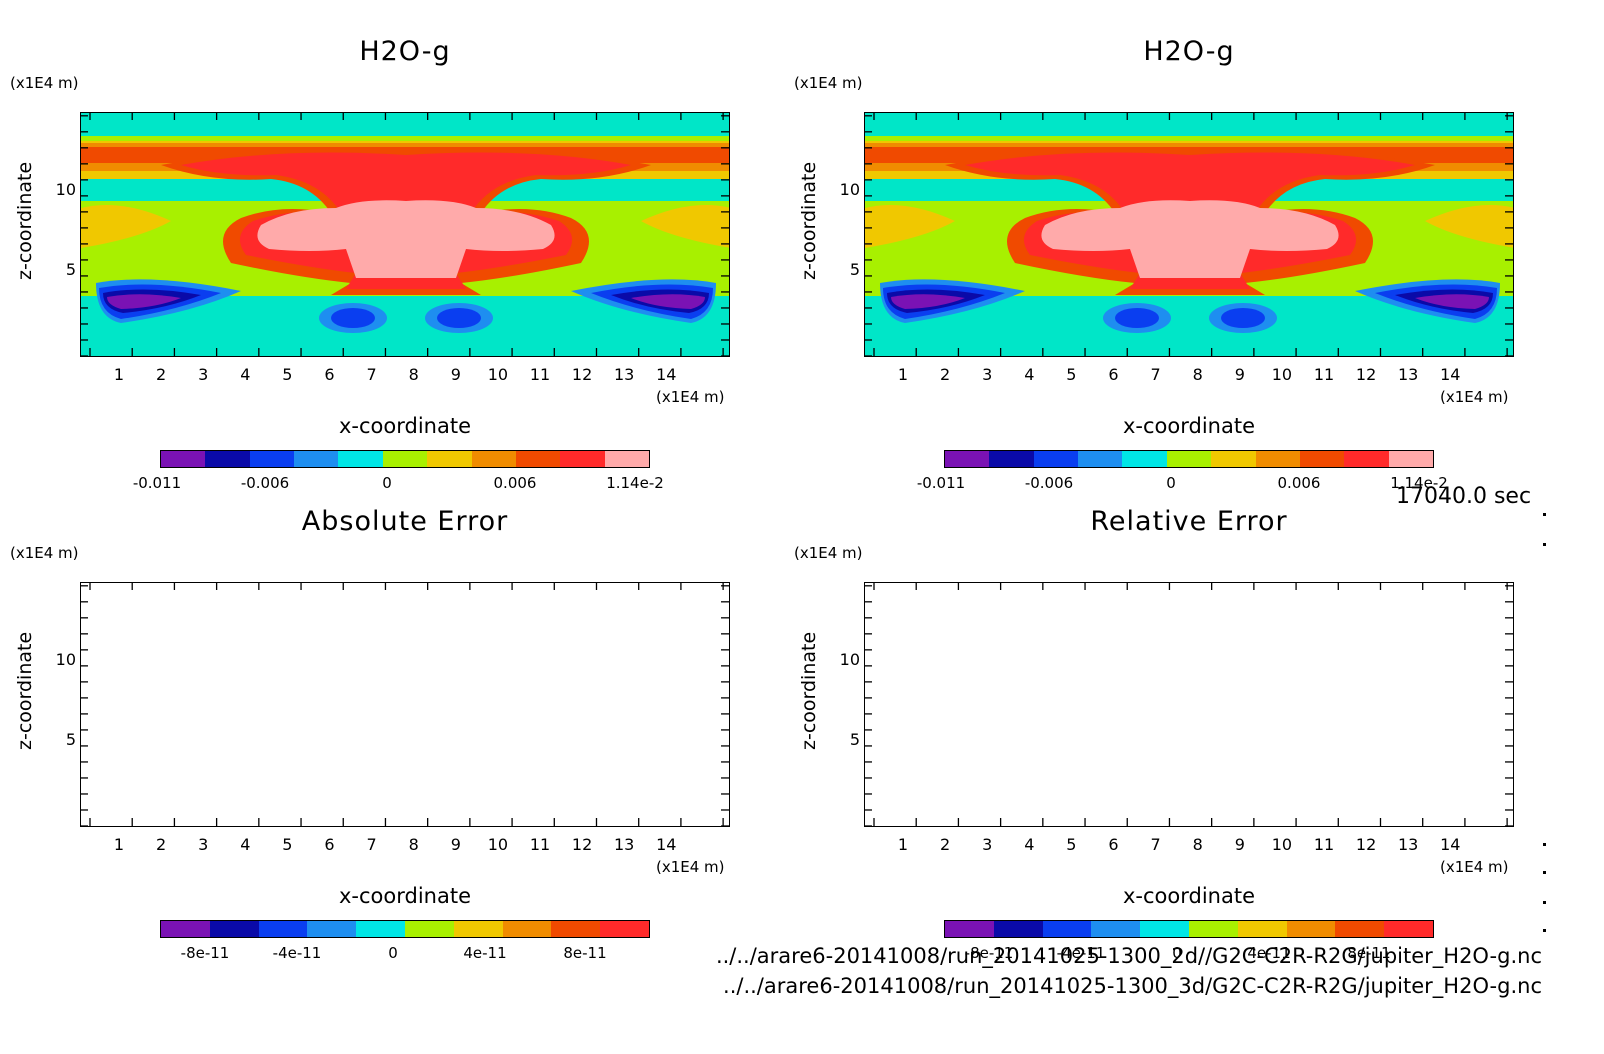 This screenshot has width=1604, height=1054. Describe the element at coordinates (635, 483) in the screenshot. I see `colorbar-tick-label: 1.14e-2` at that location.